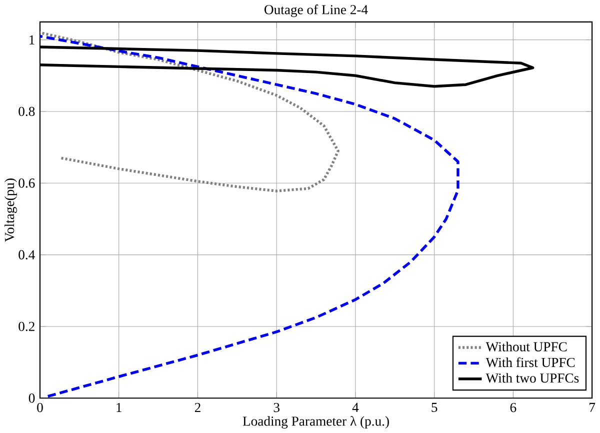 The image size is (600, 433). Describe the element at coordinates (119, 407) in the screenshot. I see `x-tick-label: 1` at that location.